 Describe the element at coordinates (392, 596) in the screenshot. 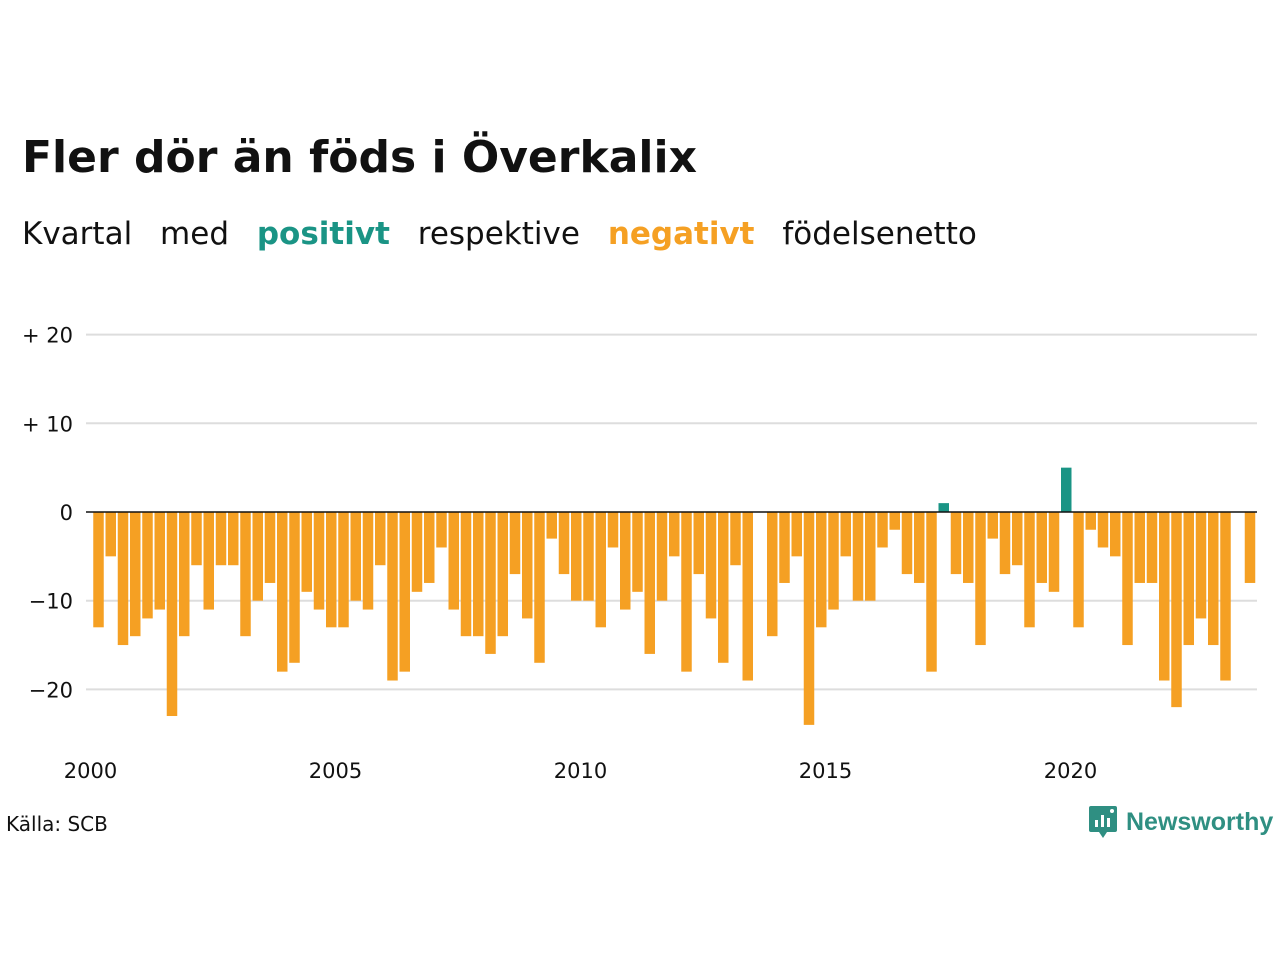

I see `bar-2006Q1` at that location.